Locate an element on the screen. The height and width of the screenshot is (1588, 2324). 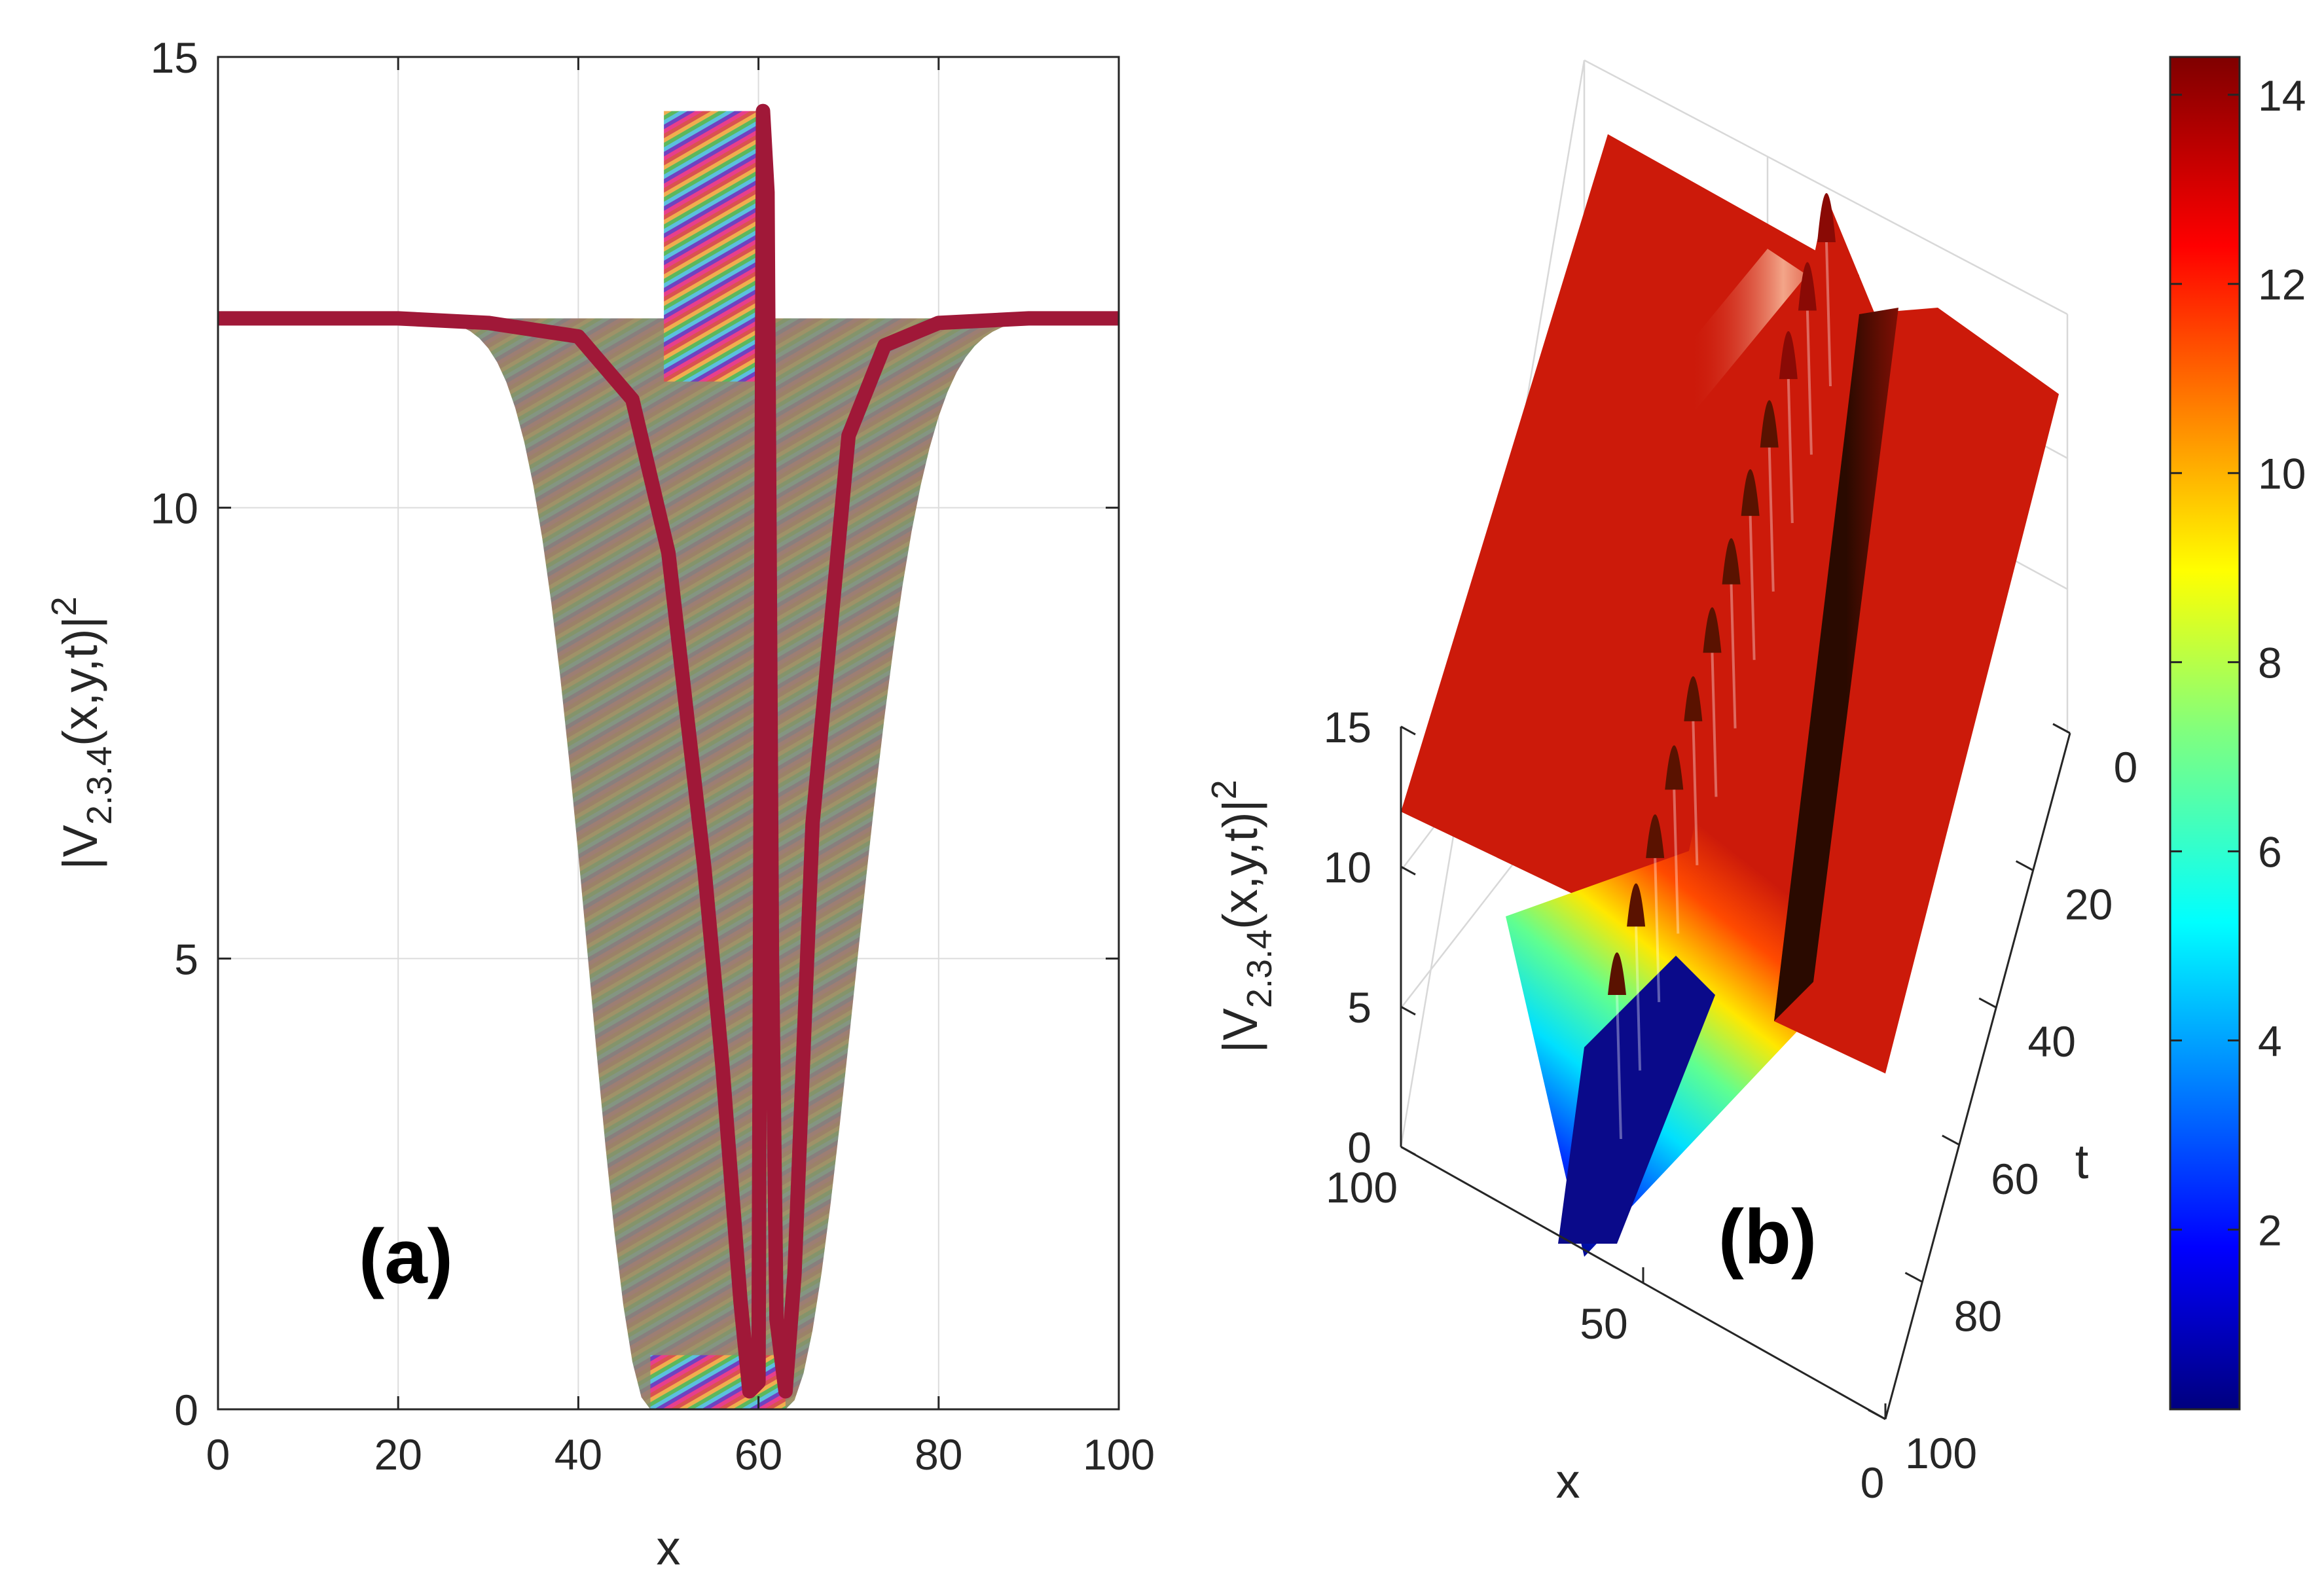
panel-a-label: (a) is located at coordinates (406, 1257).